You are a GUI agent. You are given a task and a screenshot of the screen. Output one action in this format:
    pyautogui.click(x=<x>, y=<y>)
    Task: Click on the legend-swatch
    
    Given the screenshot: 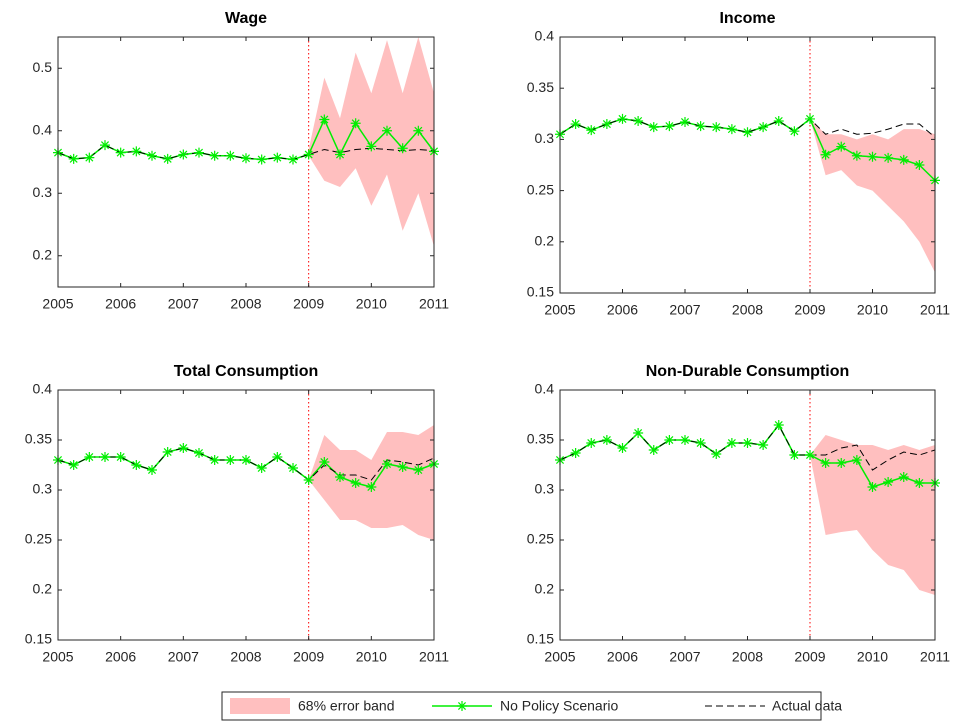 What is the action you would take?
    pyautogui.click(x=260, y=706)
    